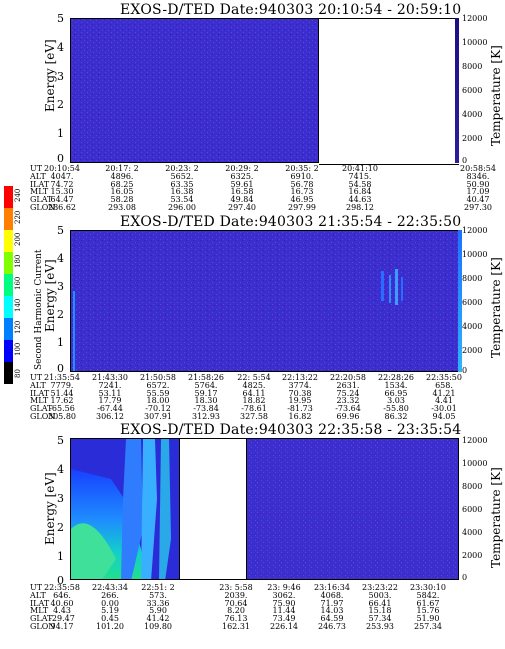 The width and height of the screenshot is (505, 649). Describe the element at coordinates (475, 230) in the screenshot. I see `cb-tick: 12000` at that location.